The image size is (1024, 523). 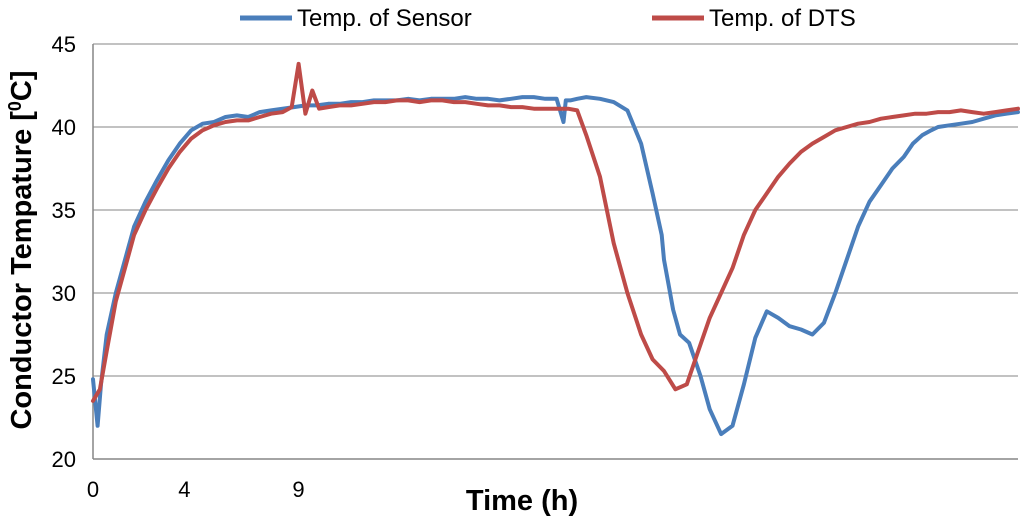 I want to click on y-tick-label: 35, so click(x=64, y=210).